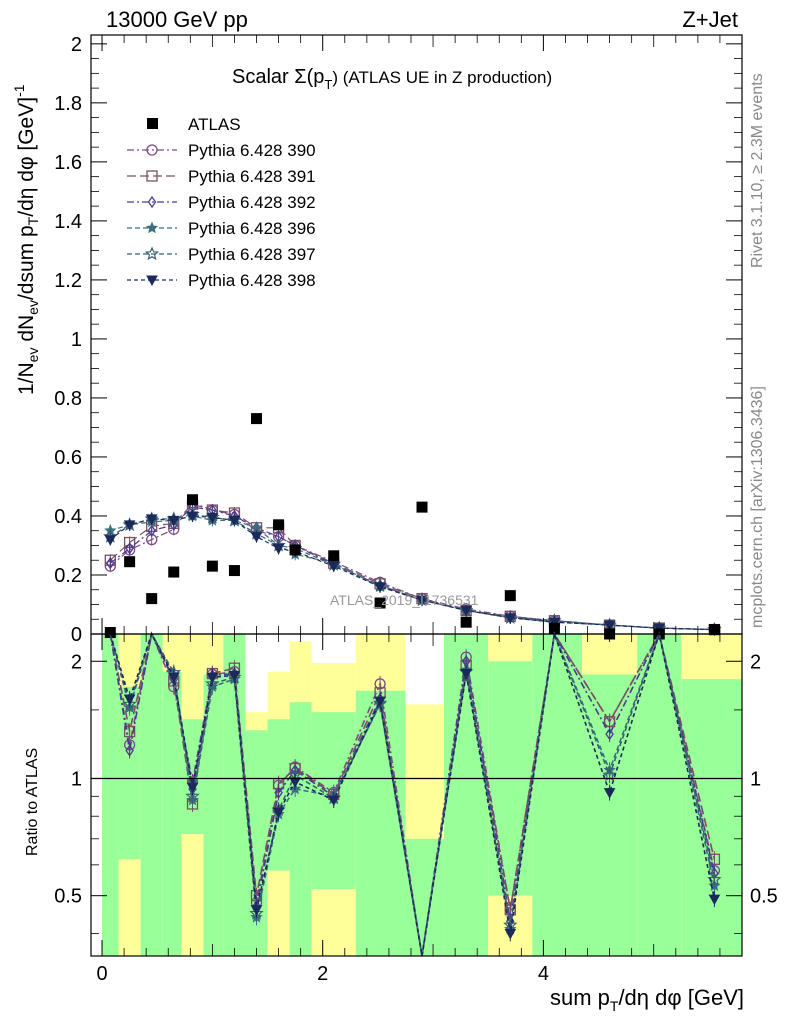 The image size is (786, 1024). Describe the element at coordinates (278, 77) in the screenshot. I see `plot-title-main: Scalar Σ(p` at that location.